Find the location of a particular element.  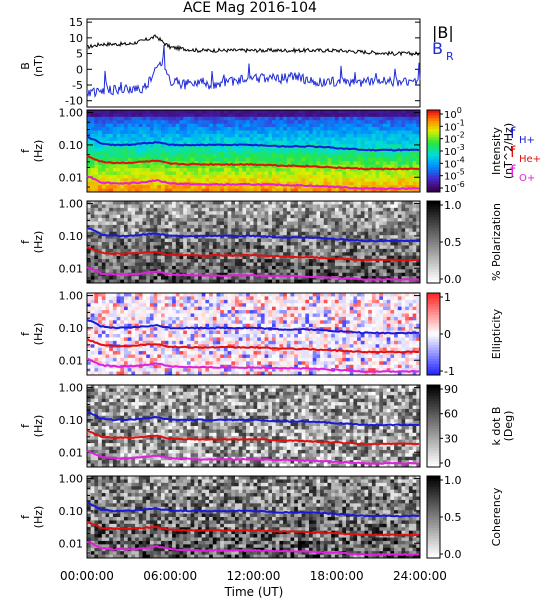

gyrofrequency-line-o is located at coordinates (253, 274).